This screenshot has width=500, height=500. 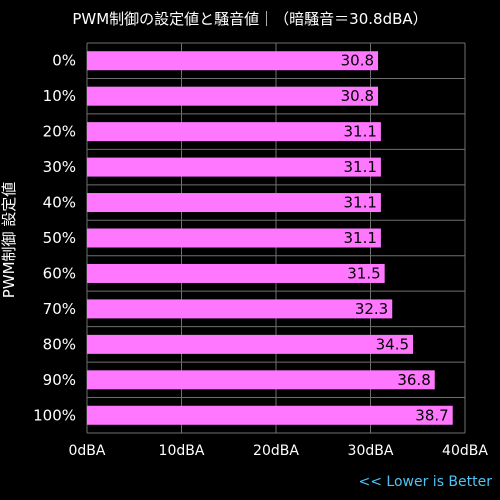 What do you see at coordinates (59, 167) in the screenshot?
I see `category-label: 30%` at bounding box center [59, 167].